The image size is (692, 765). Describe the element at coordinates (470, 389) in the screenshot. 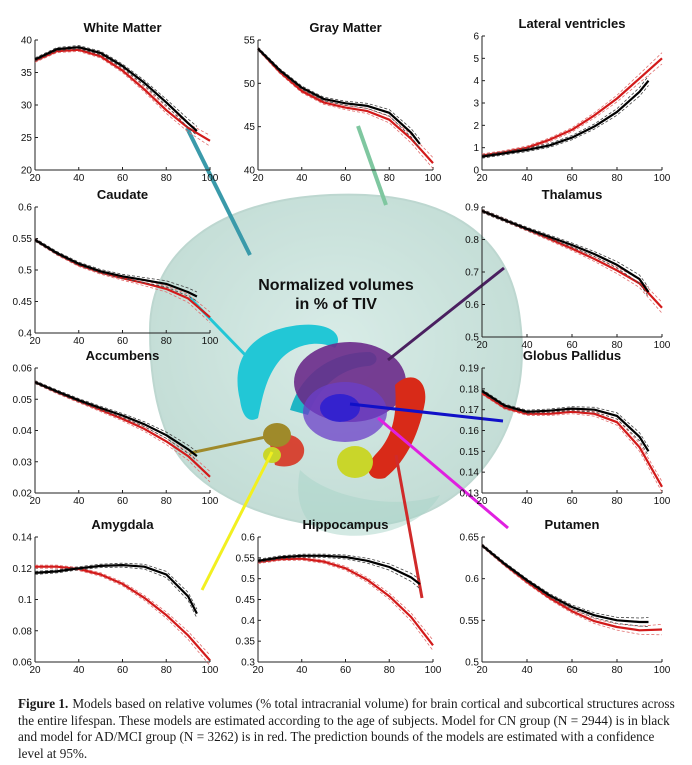

I see `y-tick-label: 0.18` at that location.